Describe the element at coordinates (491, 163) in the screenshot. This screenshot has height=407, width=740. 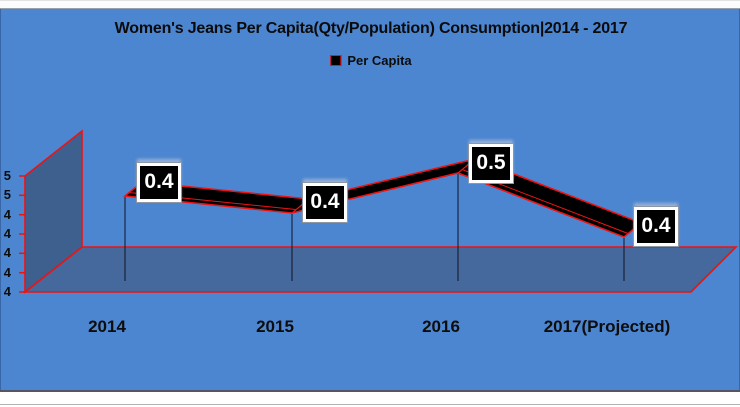
I see `data-label-box: 0.5` at that location.